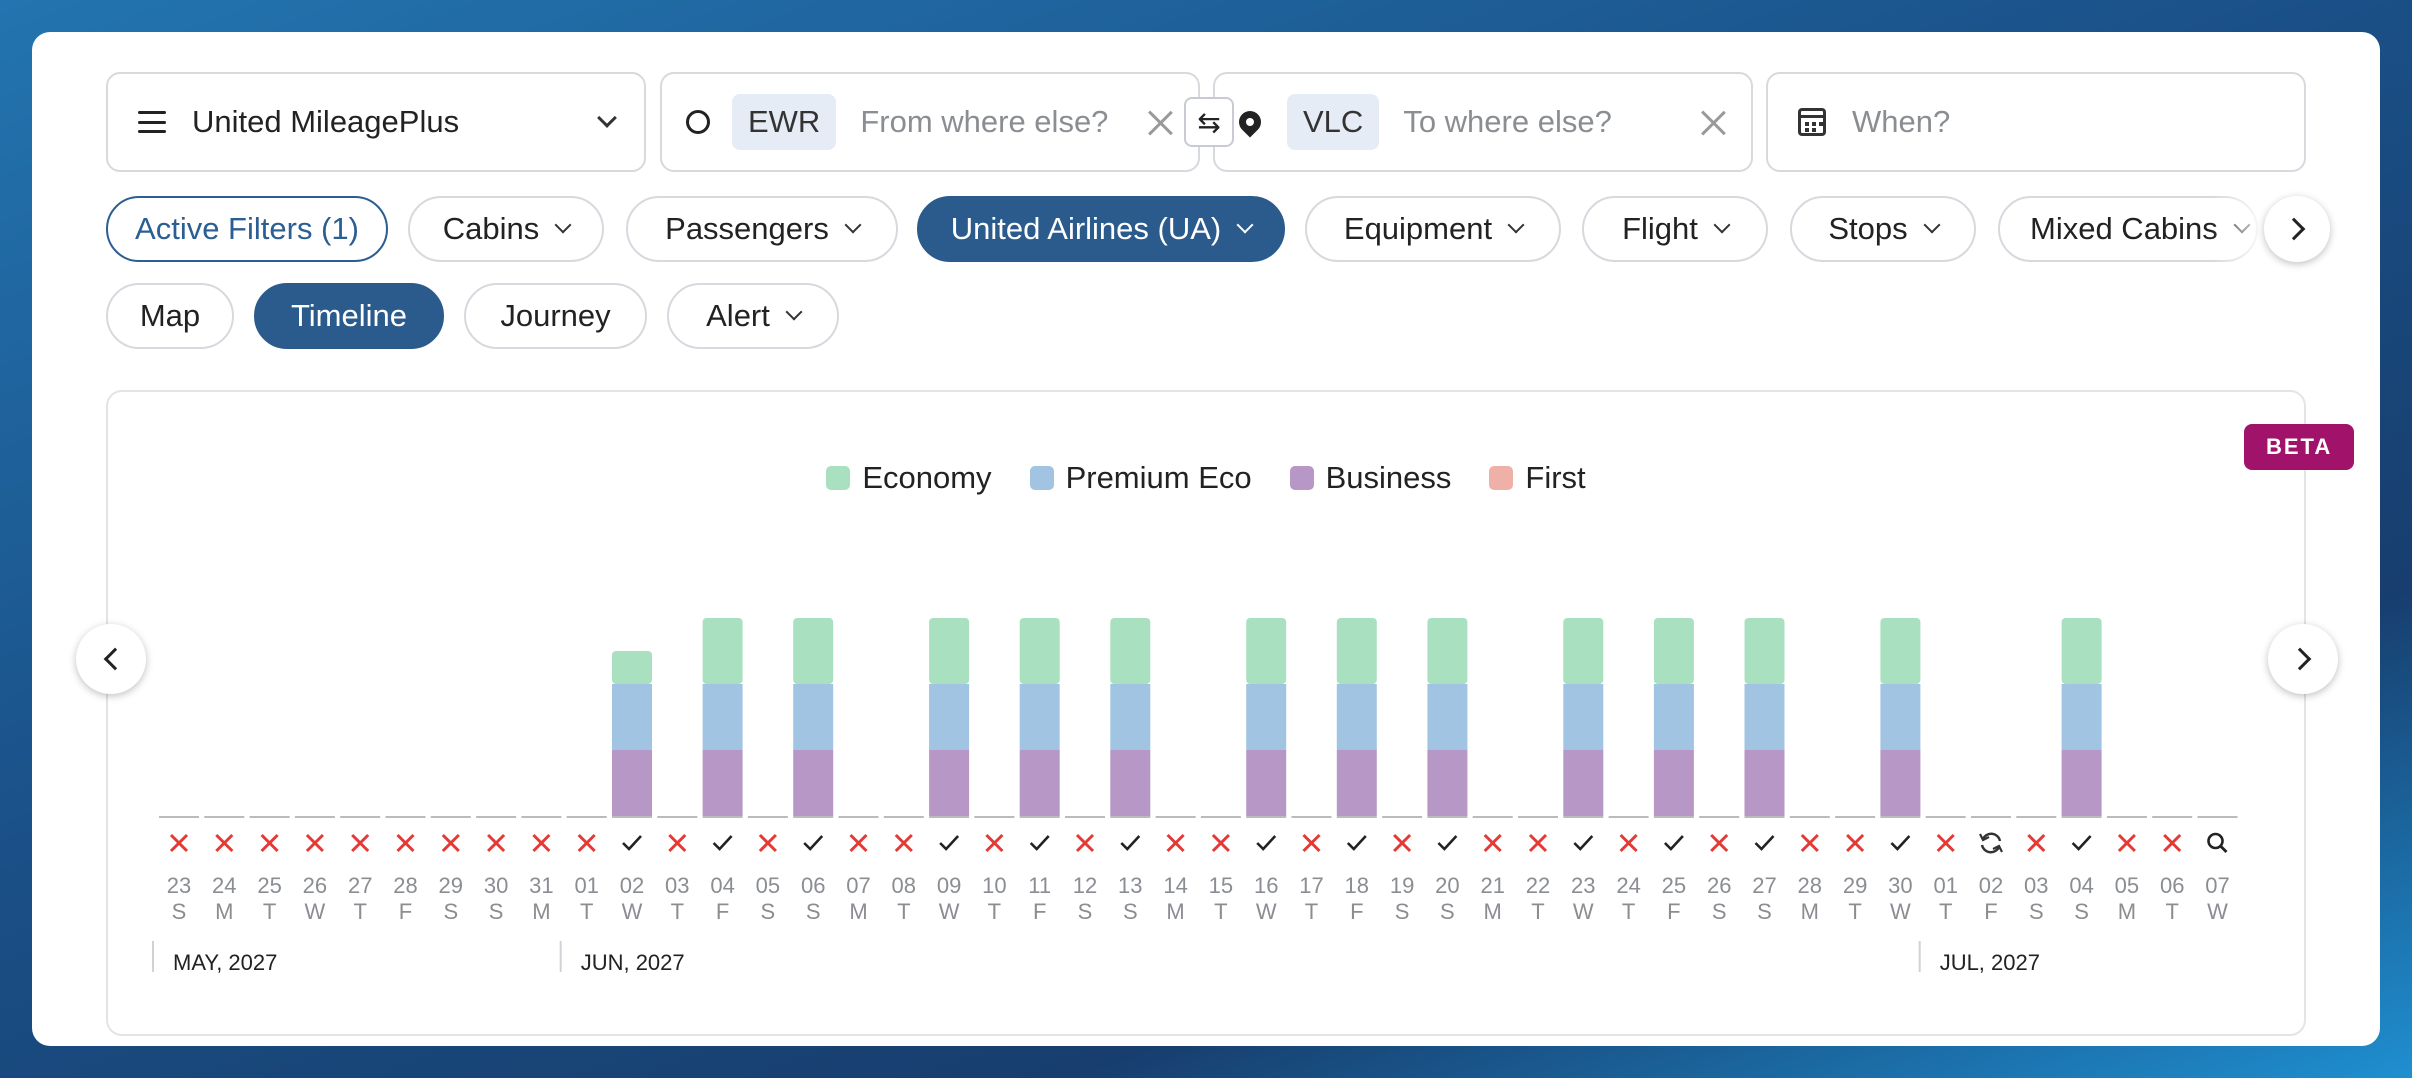  Describe the element at coordinates (768, 885) in the screenshot. I see `day-number-label: 05` at that location.